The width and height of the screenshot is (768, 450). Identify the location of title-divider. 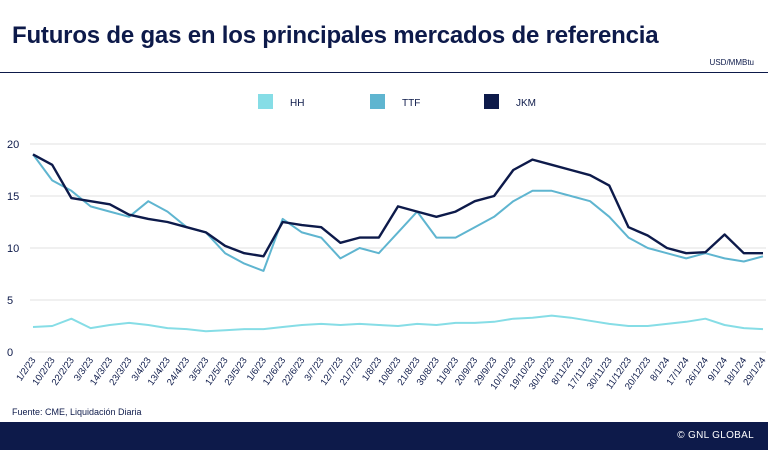
(384, 72).